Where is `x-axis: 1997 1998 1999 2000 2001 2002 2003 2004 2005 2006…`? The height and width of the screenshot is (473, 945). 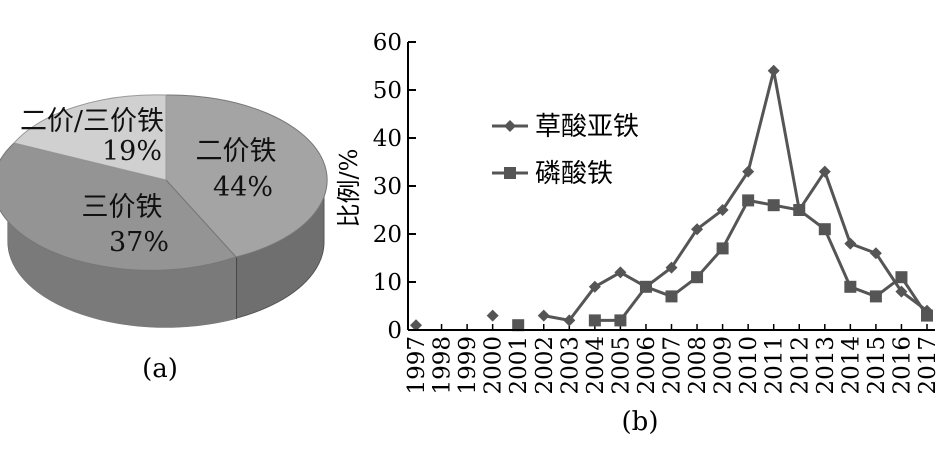 x-axis: 1997 1998 1999 2000 2001 2002 2003 2004 2005 2006… is located at coordinates (672, 359).